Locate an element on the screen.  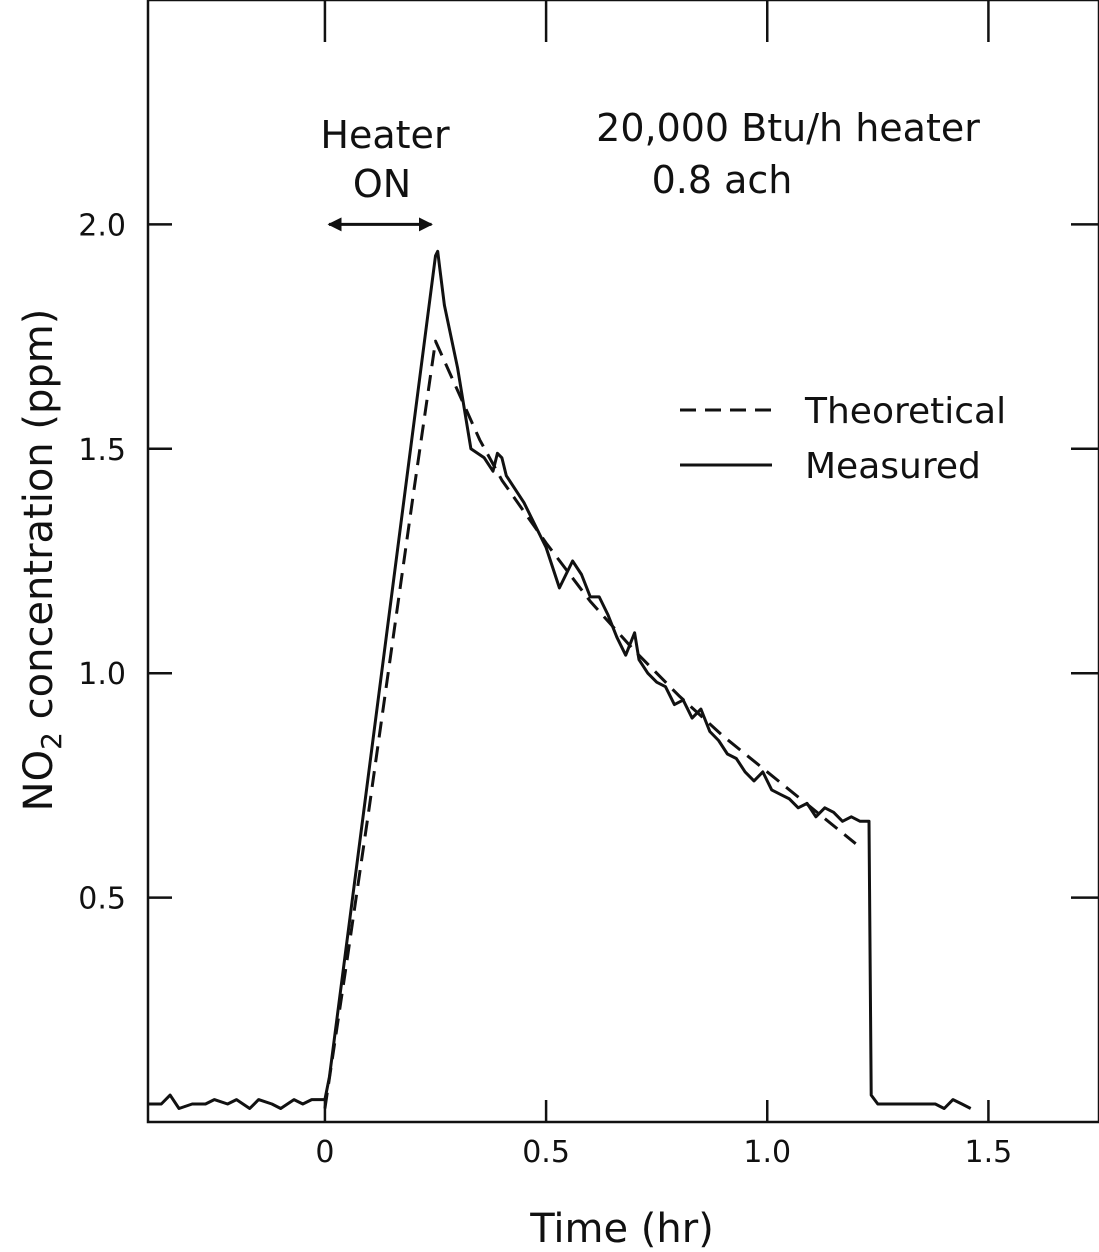
legend: Theoretical Measured is located at coordinates (843, 439).